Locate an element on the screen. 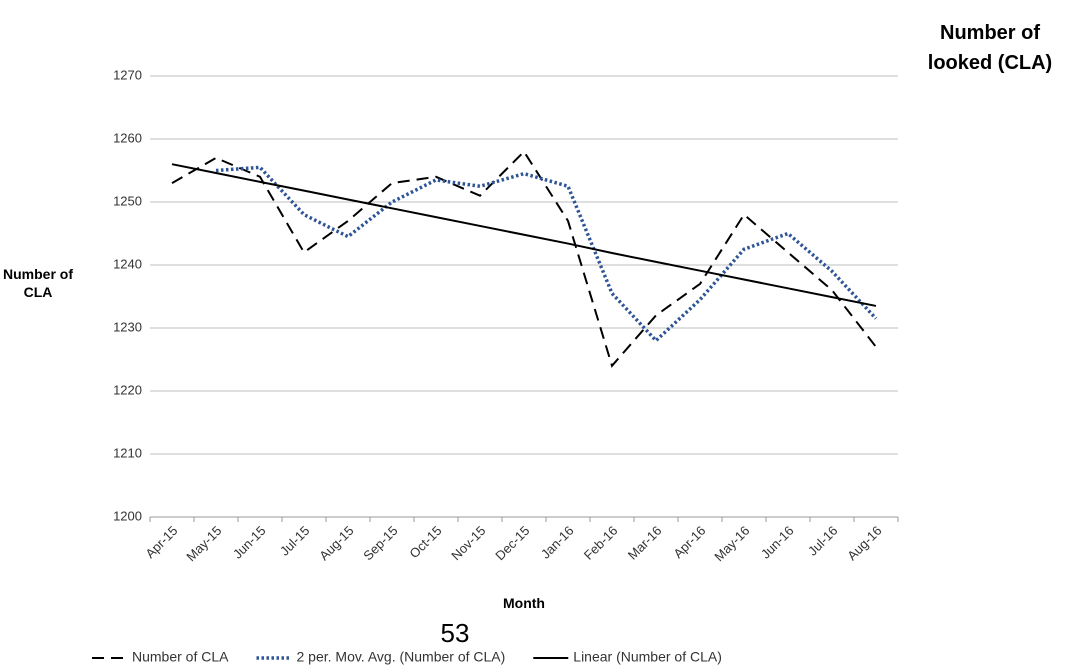 This screenshot has height=666, width=1074. page-number: 53 is located at coordinates (455, 633).